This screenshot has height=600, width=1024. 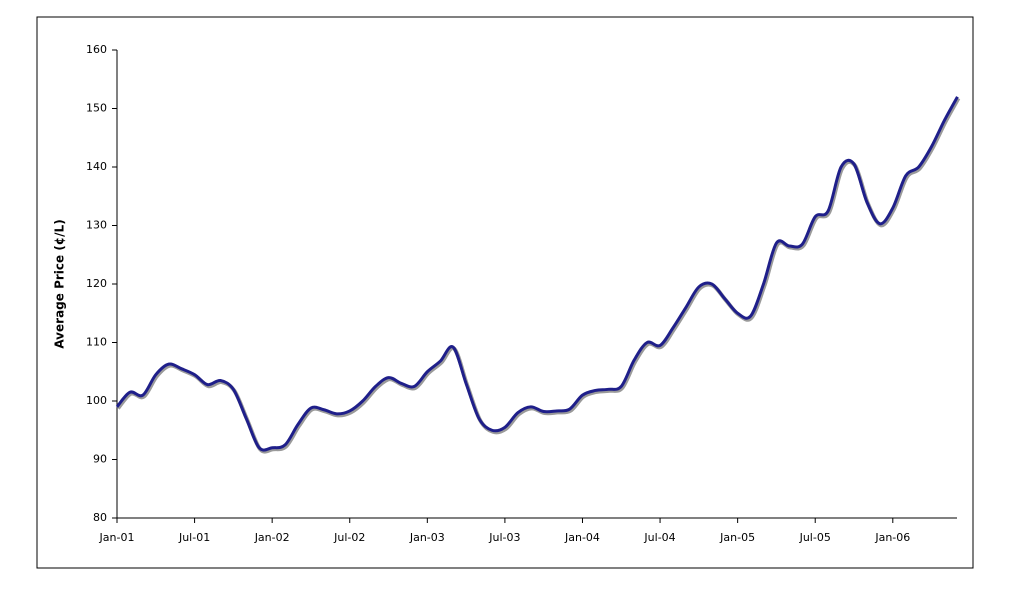 What do you see at coordinates (117, 537) in the screenshot?
I see `x-tick-label: Jan-01` at bounding box center [117, 537].